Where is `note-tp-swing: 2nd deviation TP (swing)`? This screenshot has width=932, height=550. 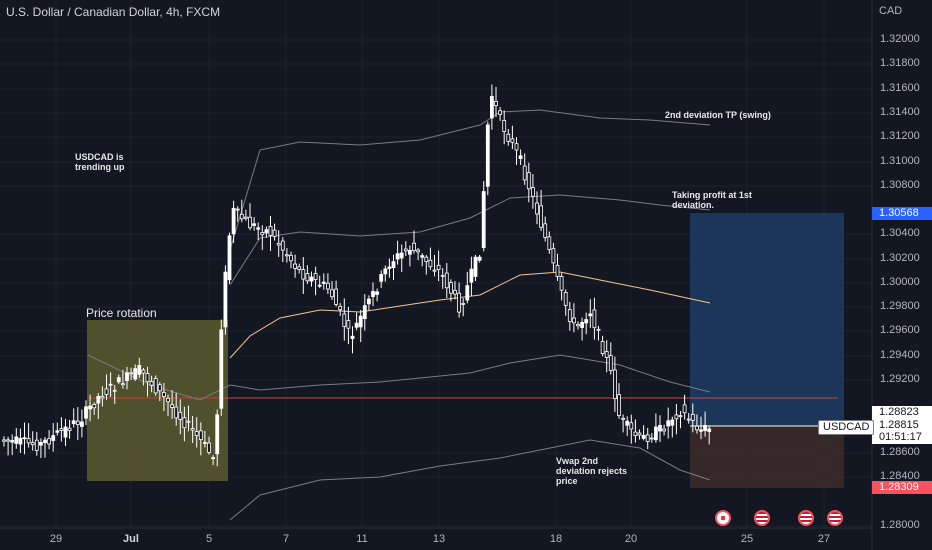 note-tp-swing: 2nd deviation TP (swing) is located at coordinates (718, 115).